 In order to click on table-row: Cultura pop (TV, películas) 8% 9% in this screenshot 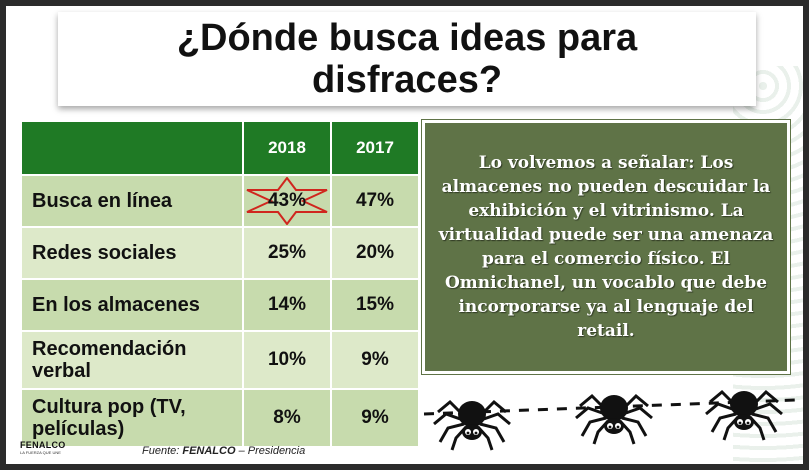, I will do `click(220, 418)`.